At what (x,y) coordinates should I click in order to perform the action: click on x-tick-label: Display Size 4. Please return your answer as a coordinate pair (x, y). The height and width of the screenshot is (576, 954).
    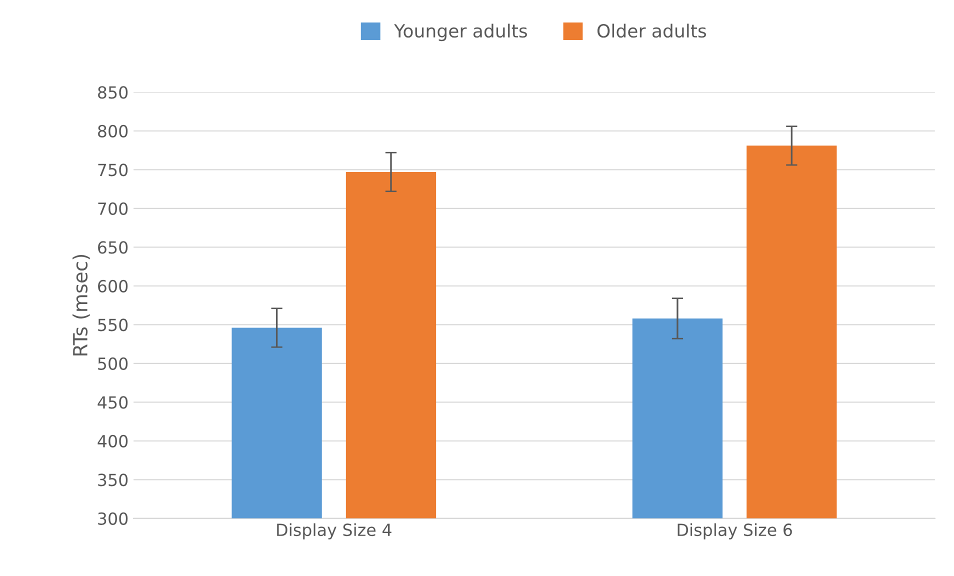
    Looking at the image, I should click on (334, 531).